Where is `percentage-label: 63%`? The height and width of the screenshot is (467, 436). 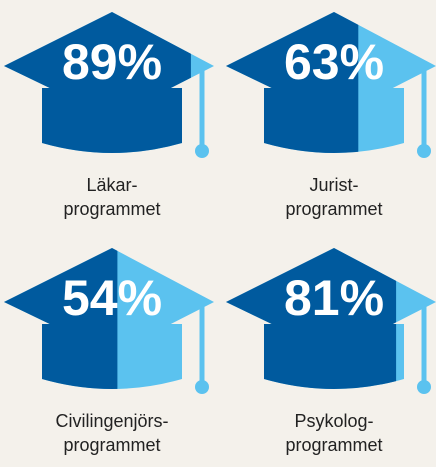
percentage-label: 63% is located at coordinates (334, 62).